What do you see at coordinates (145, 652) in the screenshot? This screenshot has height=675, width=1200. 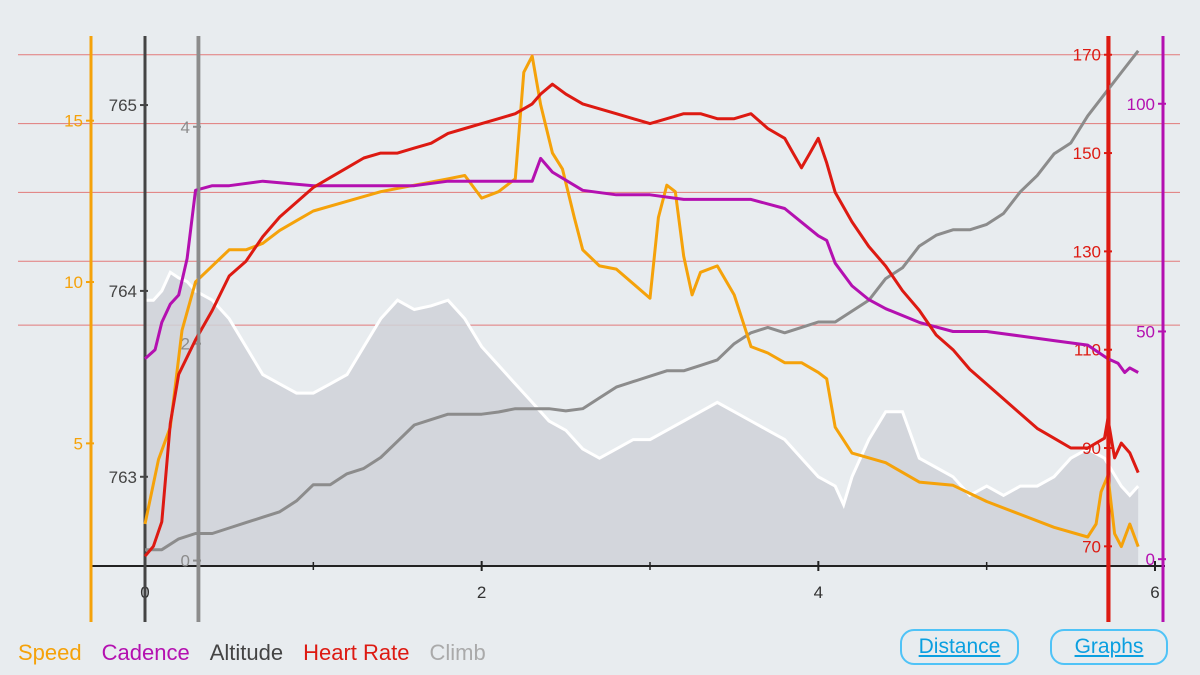 I see `legend-cadence: Cadence` at bounding box center [145, 652].